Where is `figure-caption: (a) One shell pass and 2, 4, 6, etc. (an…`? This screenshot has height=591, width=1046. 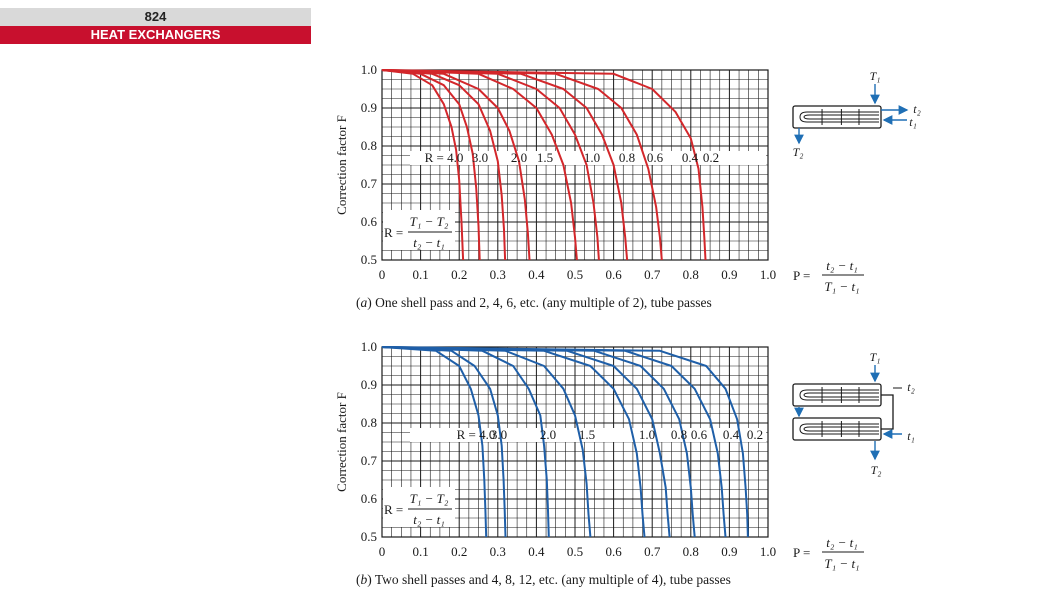
figure-caption: (a) One shell pass and 2, 4, 6, etc. (an… is located at coordinates (534, 302).